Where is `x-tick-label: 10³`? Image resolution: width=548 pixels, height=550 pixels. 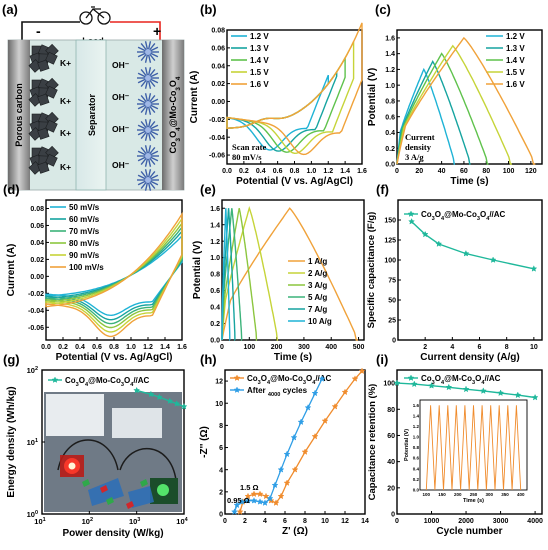
x-tick-label: 10³ is located at coordinates (134, 521).